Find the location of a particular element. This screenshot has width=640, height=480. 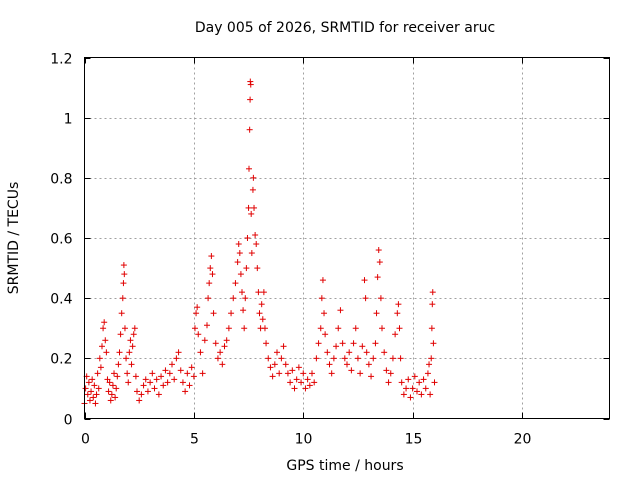

x-tick-label: 0 is located at coordinates (85, 440).